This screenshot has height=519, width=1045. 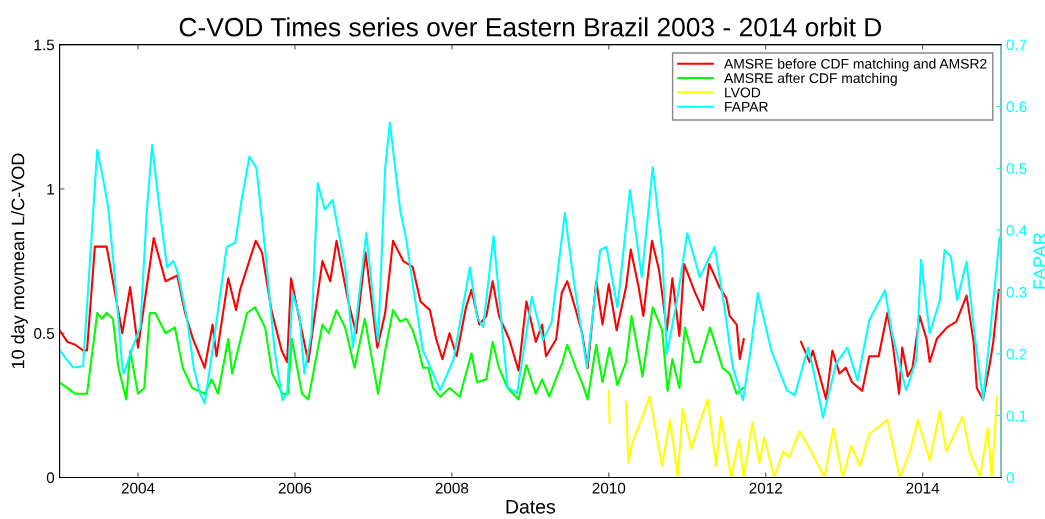 What do you see at coordinates (452, 488) in the screenshot?
I see `x-tick-label: 2008` at bounding box center [452, 488].